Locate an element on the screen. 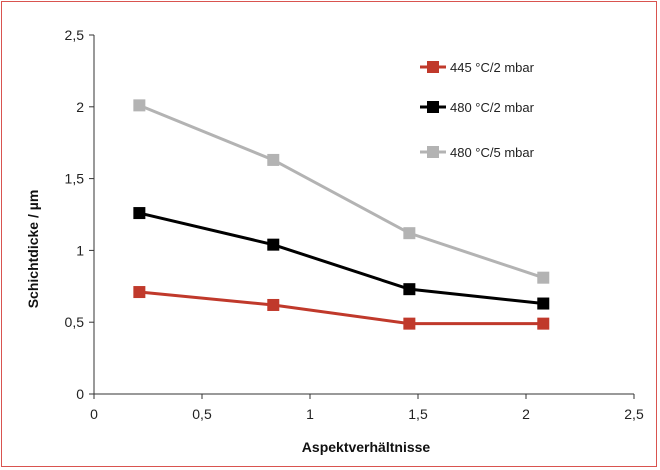  y-tick-label: 0,5 is located at coordinates (75, 322).